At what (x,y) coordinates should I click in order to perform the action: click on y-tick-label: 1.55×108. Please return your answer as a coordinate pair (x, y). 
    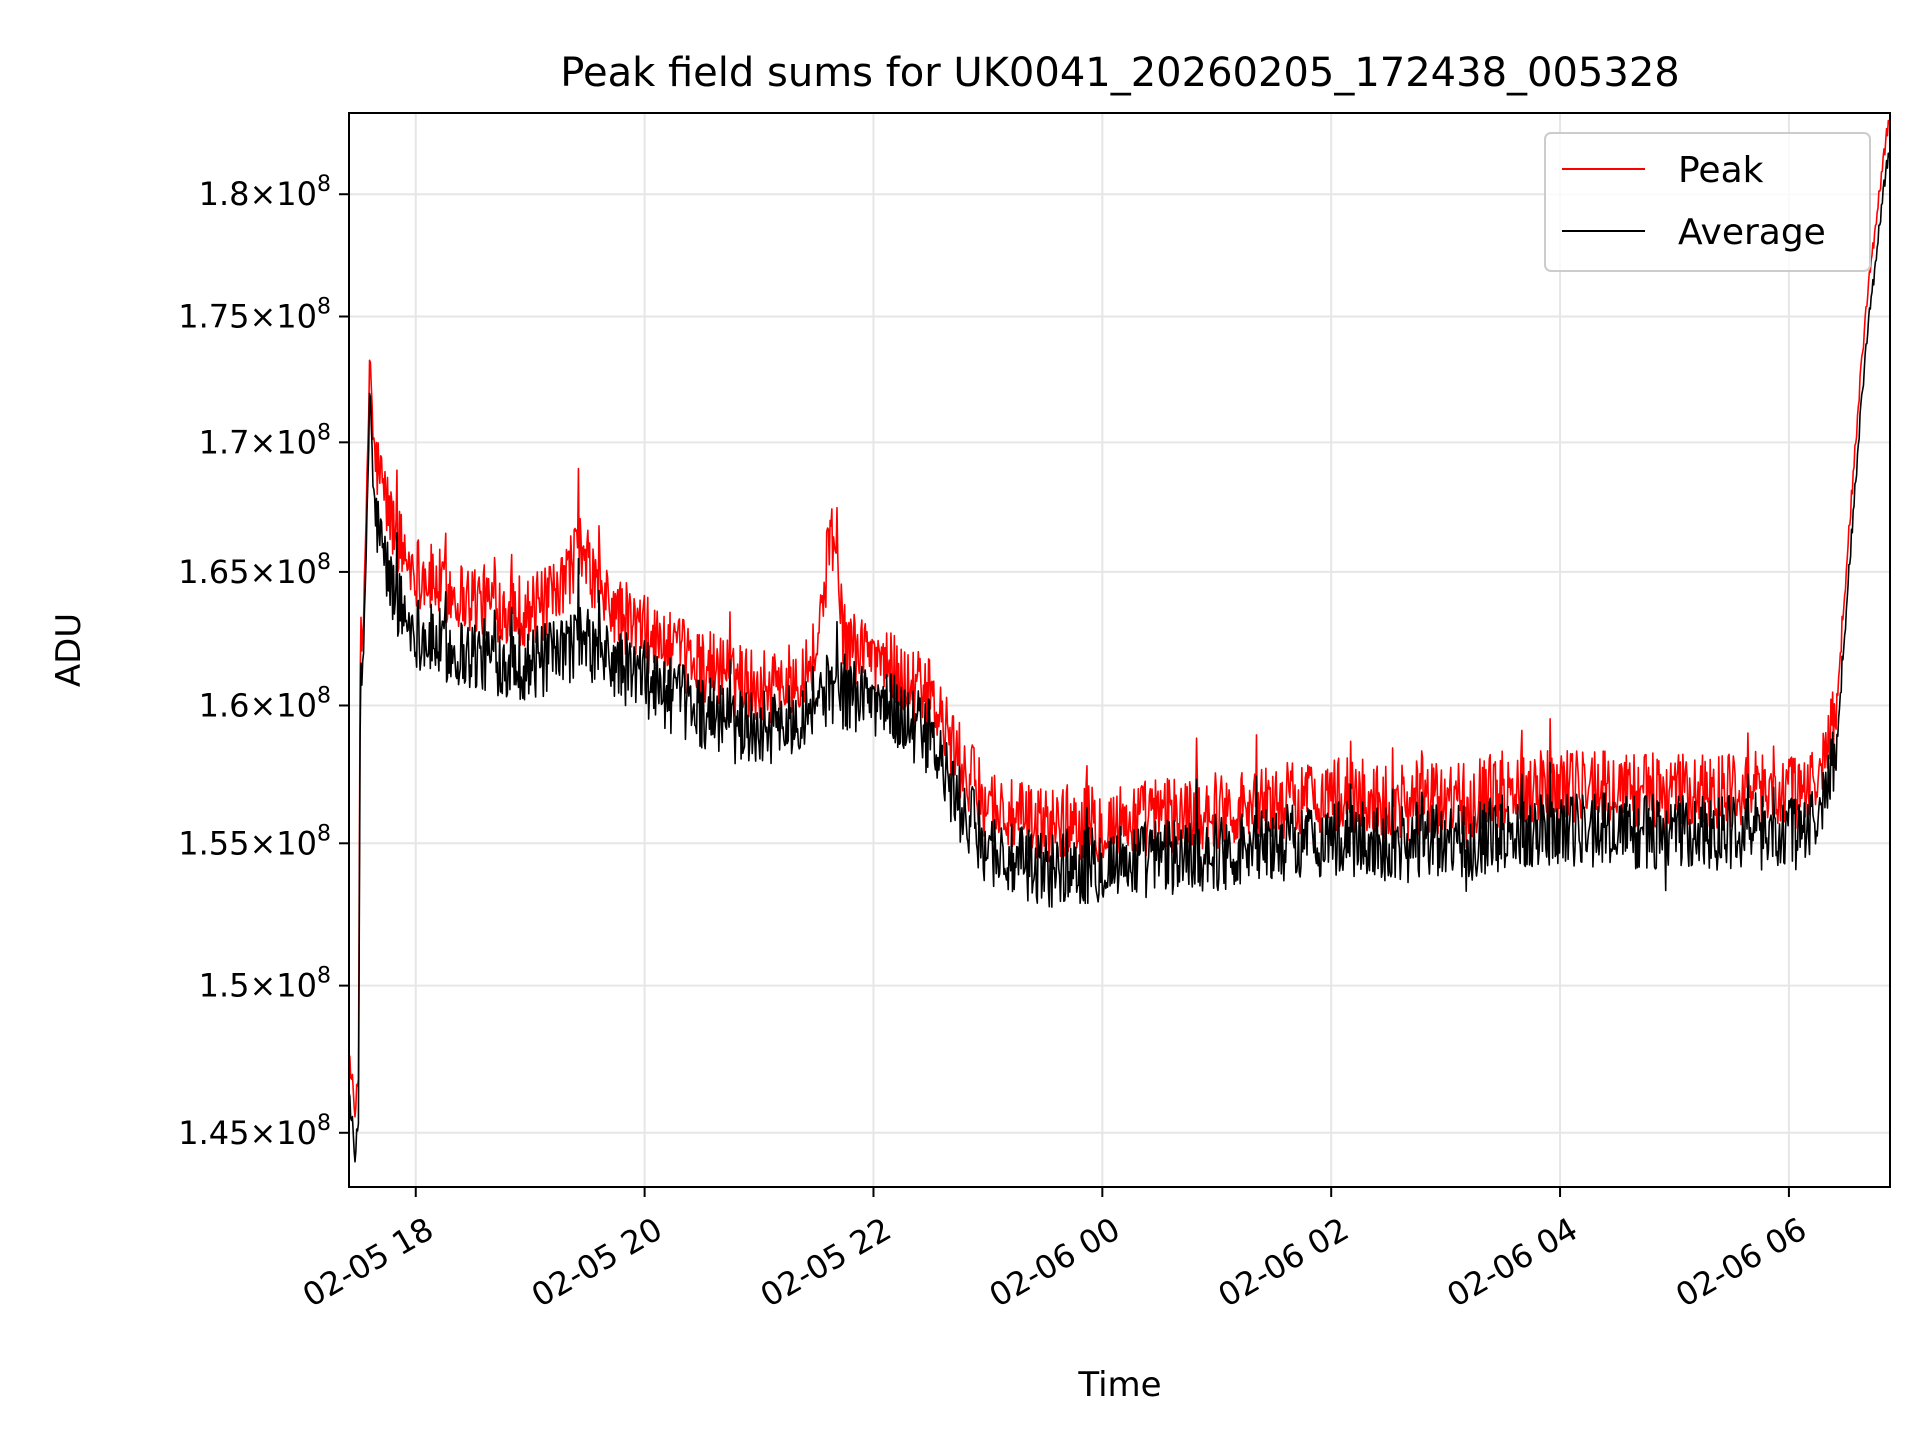
    Looking at the image, I should click on (254, 841).